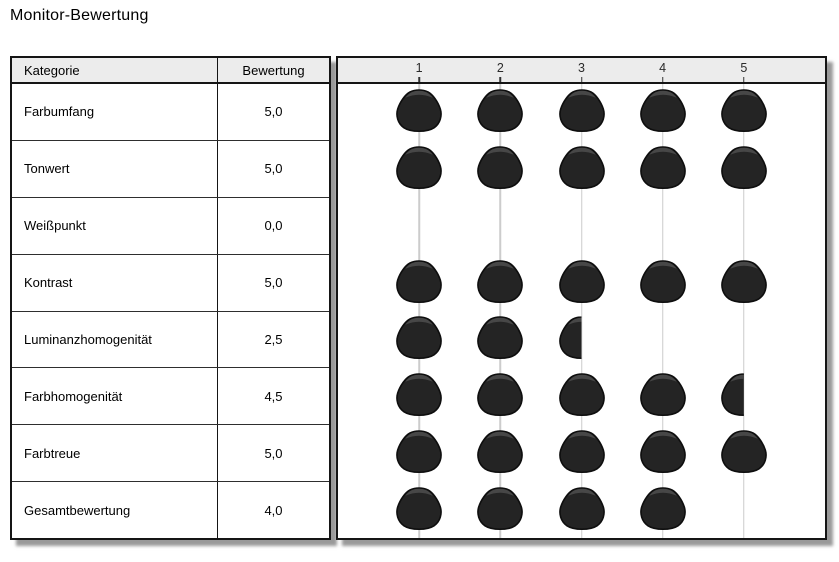  What do you see at coordinates (273, 396) in the screenshot?
I see `rating-cell: 4,5` at bounding box center [273, 396].